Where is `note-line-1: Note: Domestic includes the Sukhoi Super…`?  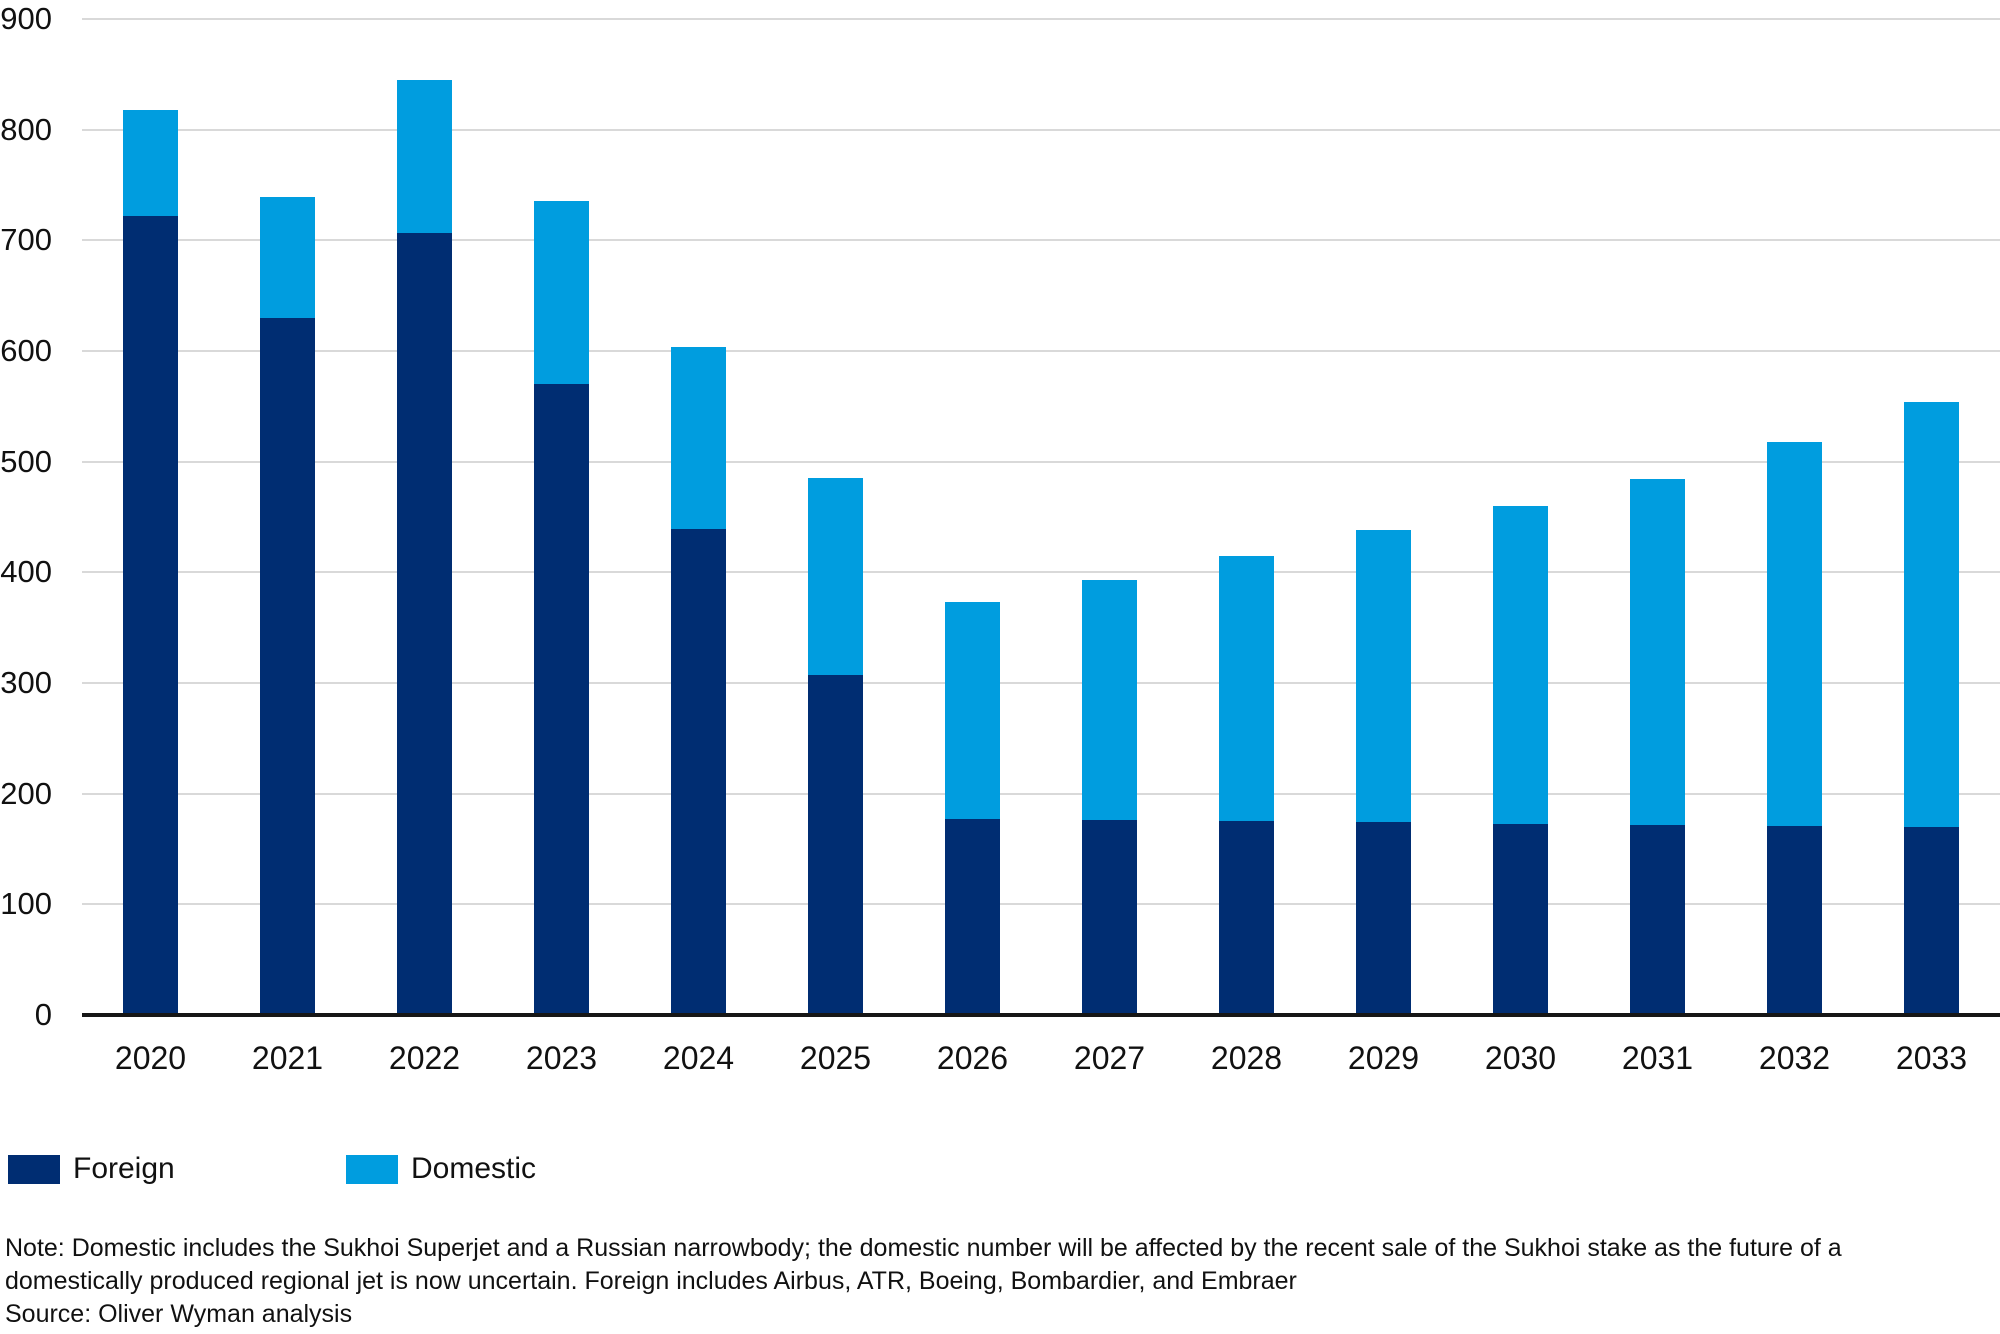 note-line-1: Note: Domestic includes the Sukhoi Super… is located at coordinates (923, 1248).